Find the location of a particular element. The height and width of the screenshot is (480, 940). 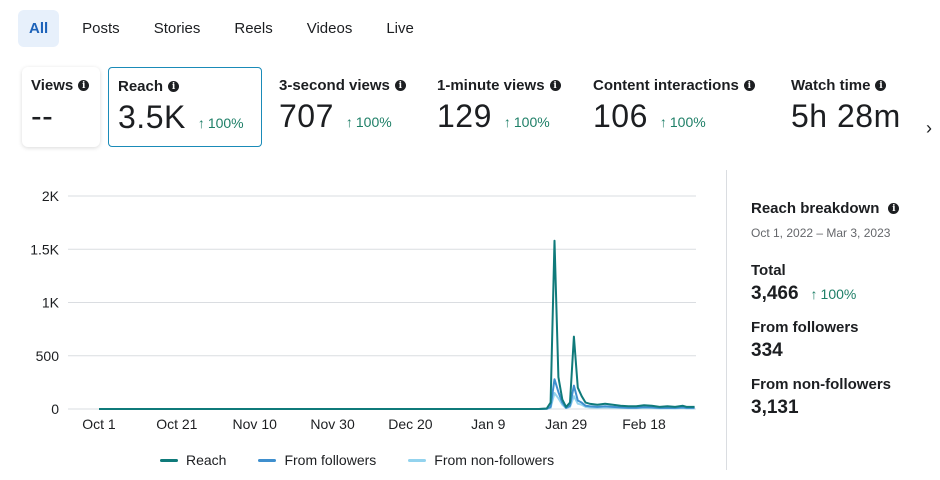

x-tick-label: Nov 30 is located at coordinates (332, 424).